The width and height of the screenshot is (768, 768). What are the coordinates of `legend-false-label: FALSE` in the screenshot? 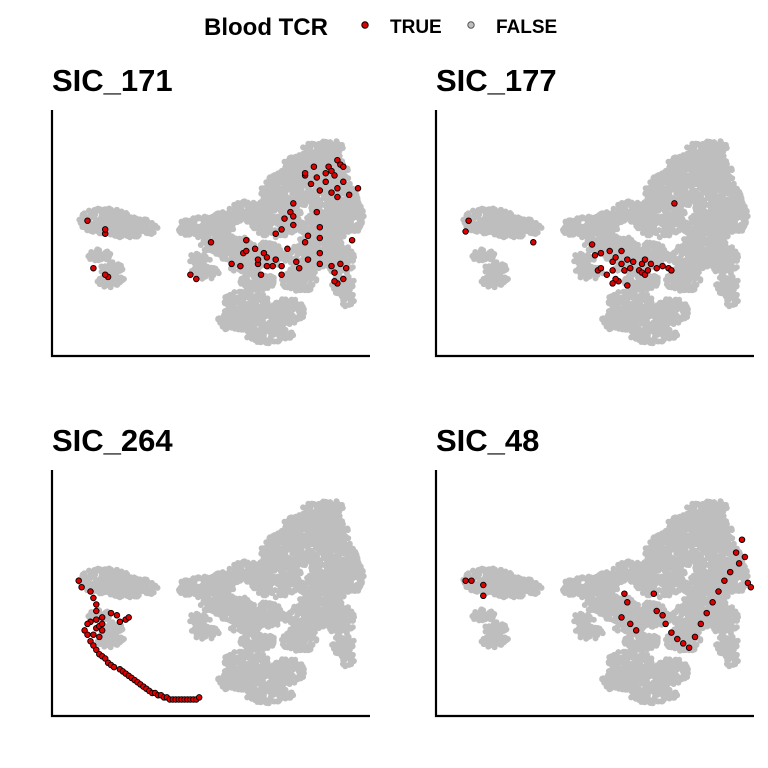 It's located at (526, 27).